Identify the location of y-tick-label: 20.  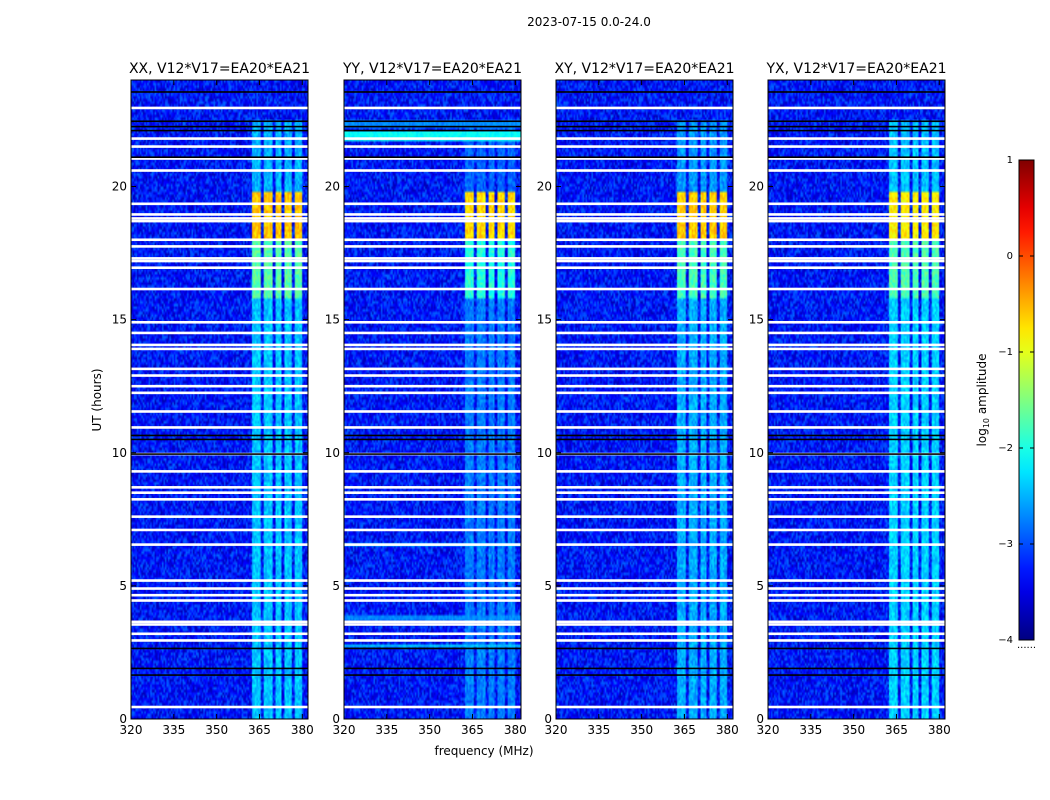
(544, 187).